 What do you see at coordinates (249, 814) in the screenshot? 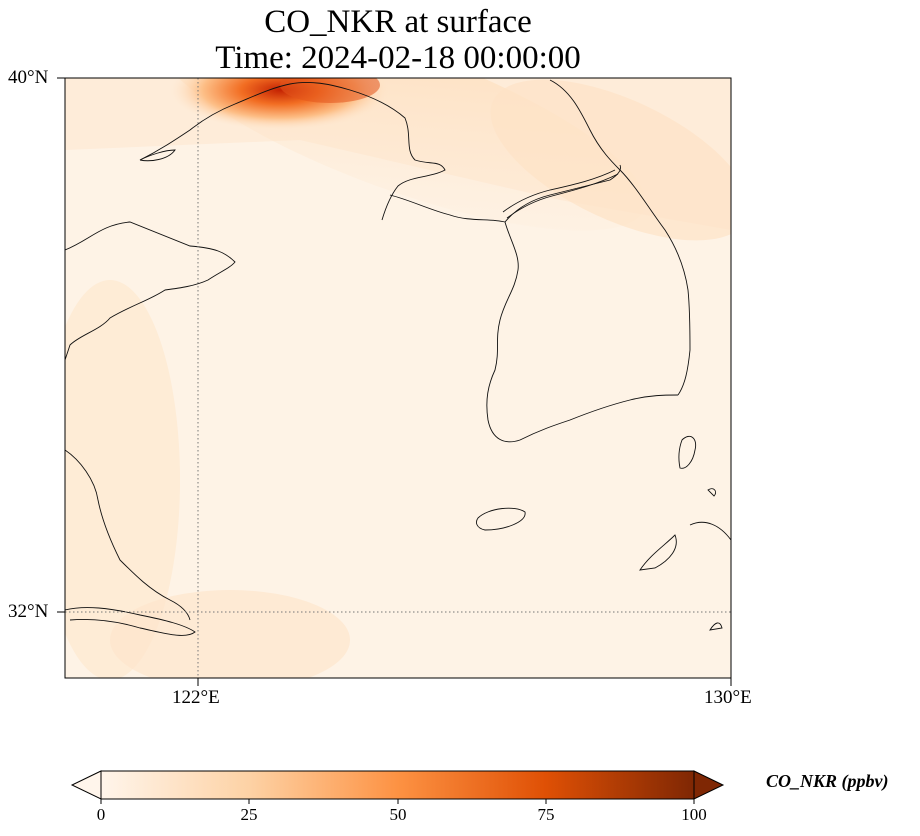
I see `colorbar-tick-25: 25` at bounding box center [249, 814].